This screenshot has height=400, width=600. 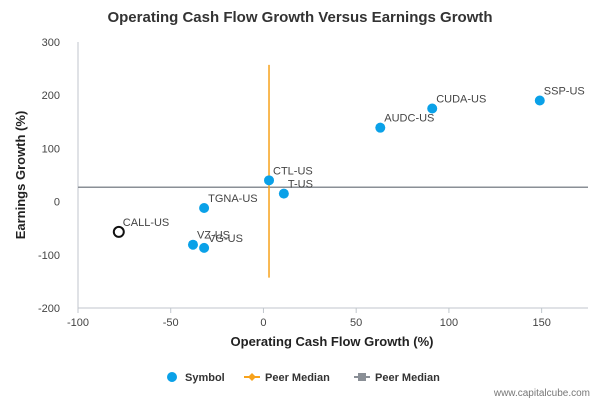 What do you see at coordinates (171, 323) in the screenshot?
I see `x-tick-label: -50` at bounding box center [171, 323].